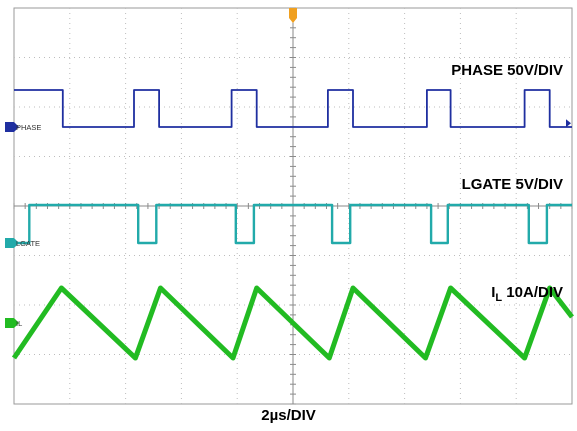 Image resolution: width=577 pixels, height=431 pixels. Describe the element at coordinates (512, 184) in the screenshot. I see `lgate-scale-label: LGATE 5V/DIV` at that location.